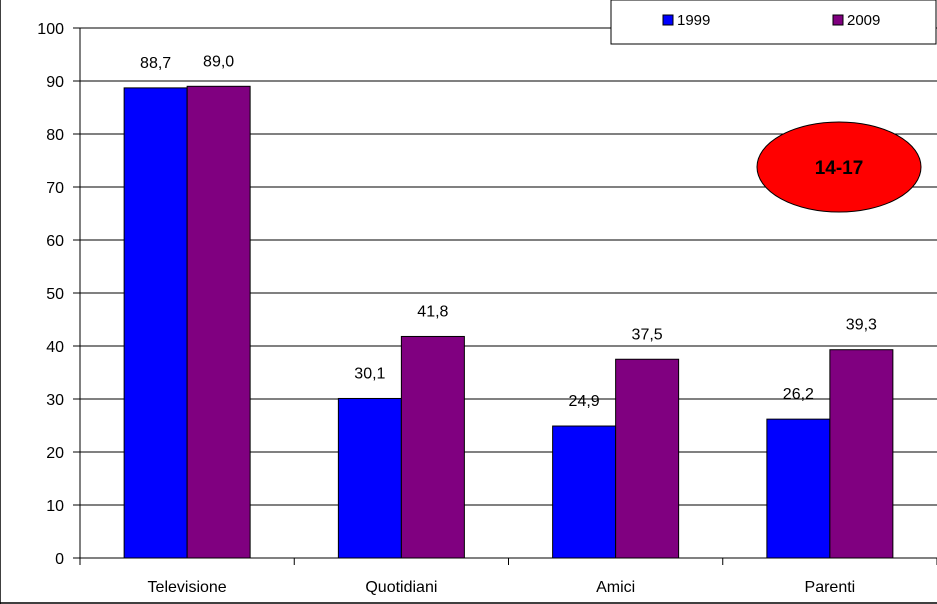 Image resolution: width=937 pixels, height=604 pixels. I want to click on y-tick-label: 100, so click(50, 29).